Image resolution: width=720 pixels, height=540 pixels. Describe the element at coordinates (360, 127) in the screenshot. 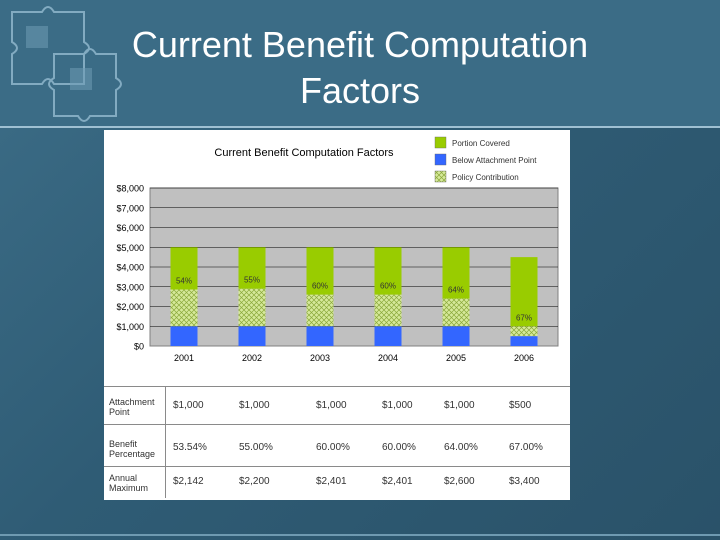

I see `title-divider` at that location.